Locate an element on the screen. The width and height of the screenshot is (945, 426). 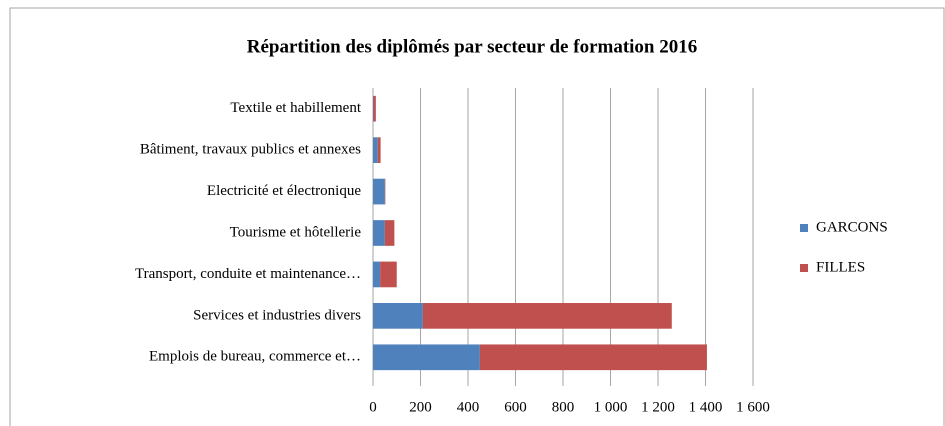
x-tick-label: 1 200 is located at coordinates (658, 407).